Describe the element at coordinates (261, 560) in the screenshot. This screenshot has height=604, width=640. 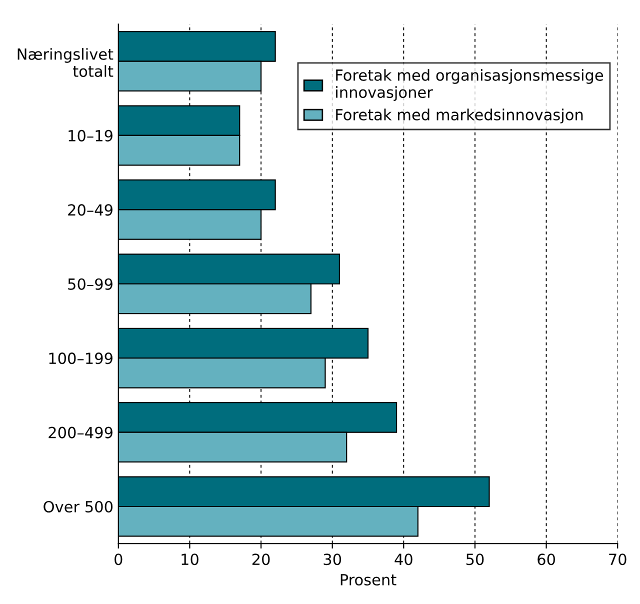
I see `x-tick-label: 20` at that location.